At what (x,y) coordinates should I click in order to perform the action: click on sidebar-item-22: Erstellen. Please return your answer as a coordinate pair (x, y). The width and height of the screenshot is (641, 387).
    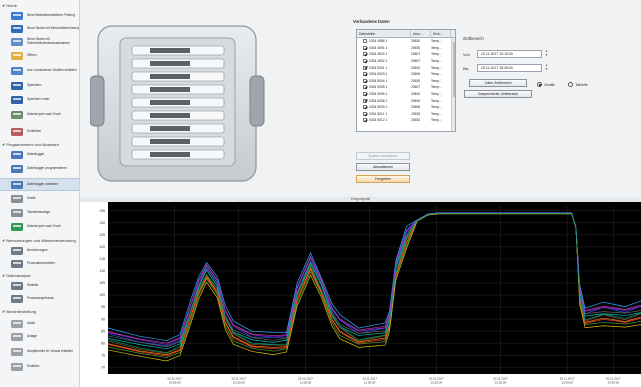
    Looking at the image, I should click on (39, 366).